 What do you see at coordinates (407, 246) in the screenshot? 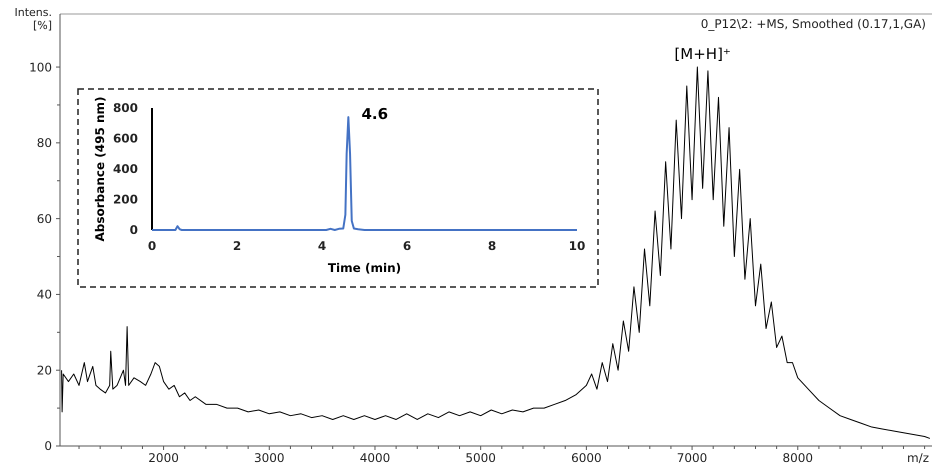
I see `x-tick-label: 6` at bounding box center [407, 246].